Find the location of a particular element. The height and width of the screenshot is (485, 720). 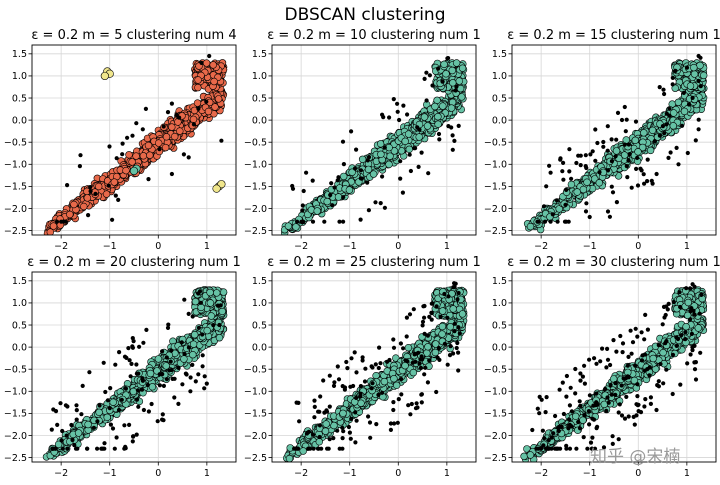

scatter-points is located at coordinates (135, 373).